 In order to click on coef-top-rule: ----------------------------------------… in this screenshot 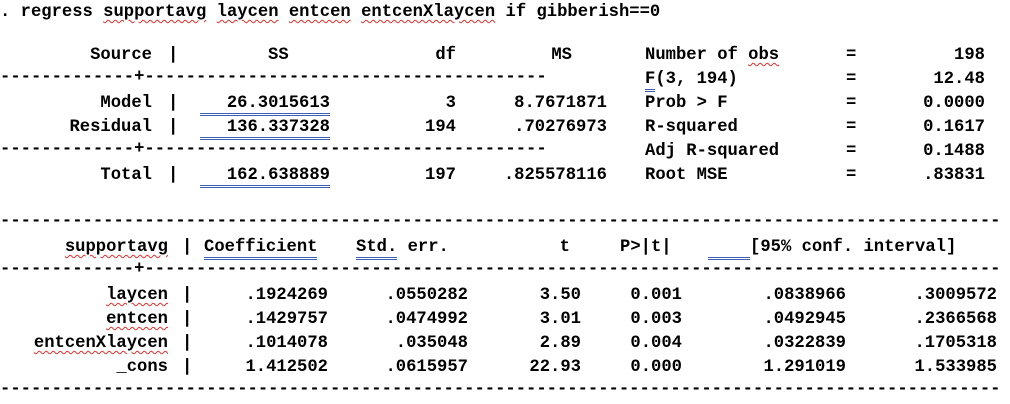, I will do `click(499, 221)`.